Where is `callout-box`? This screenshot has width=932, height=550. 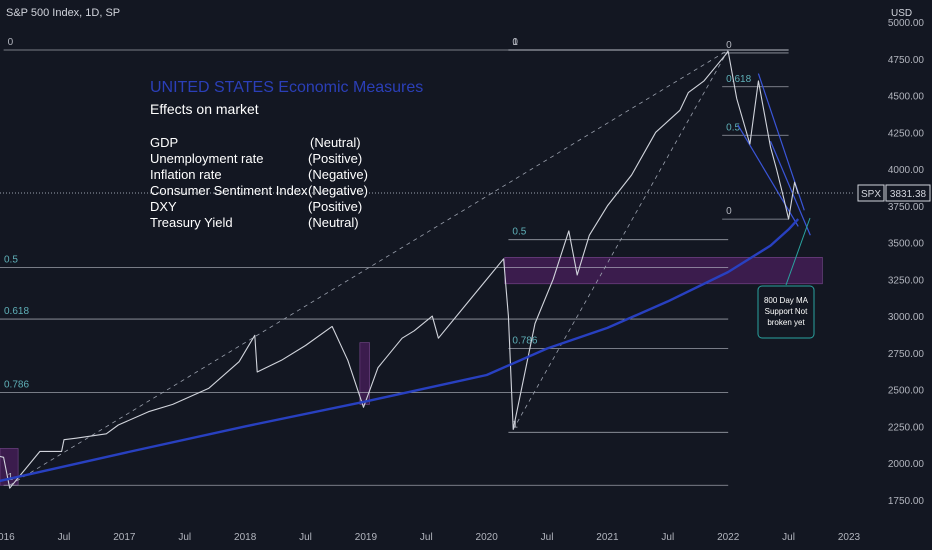 callout-box is located at coordinates (786, 312).